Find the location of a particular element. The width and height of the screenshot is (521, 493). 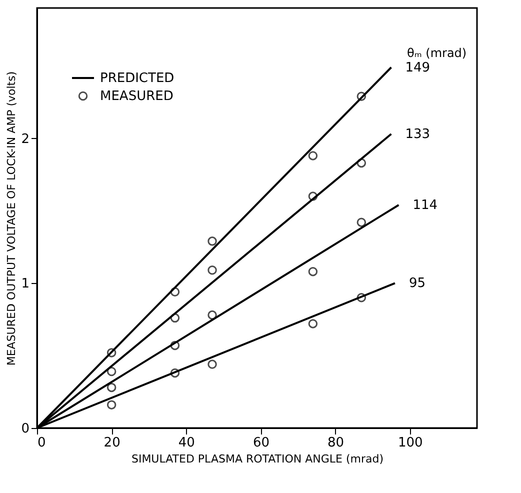

annotation: θₘ (mrad) is located at coordinates (437, 53).